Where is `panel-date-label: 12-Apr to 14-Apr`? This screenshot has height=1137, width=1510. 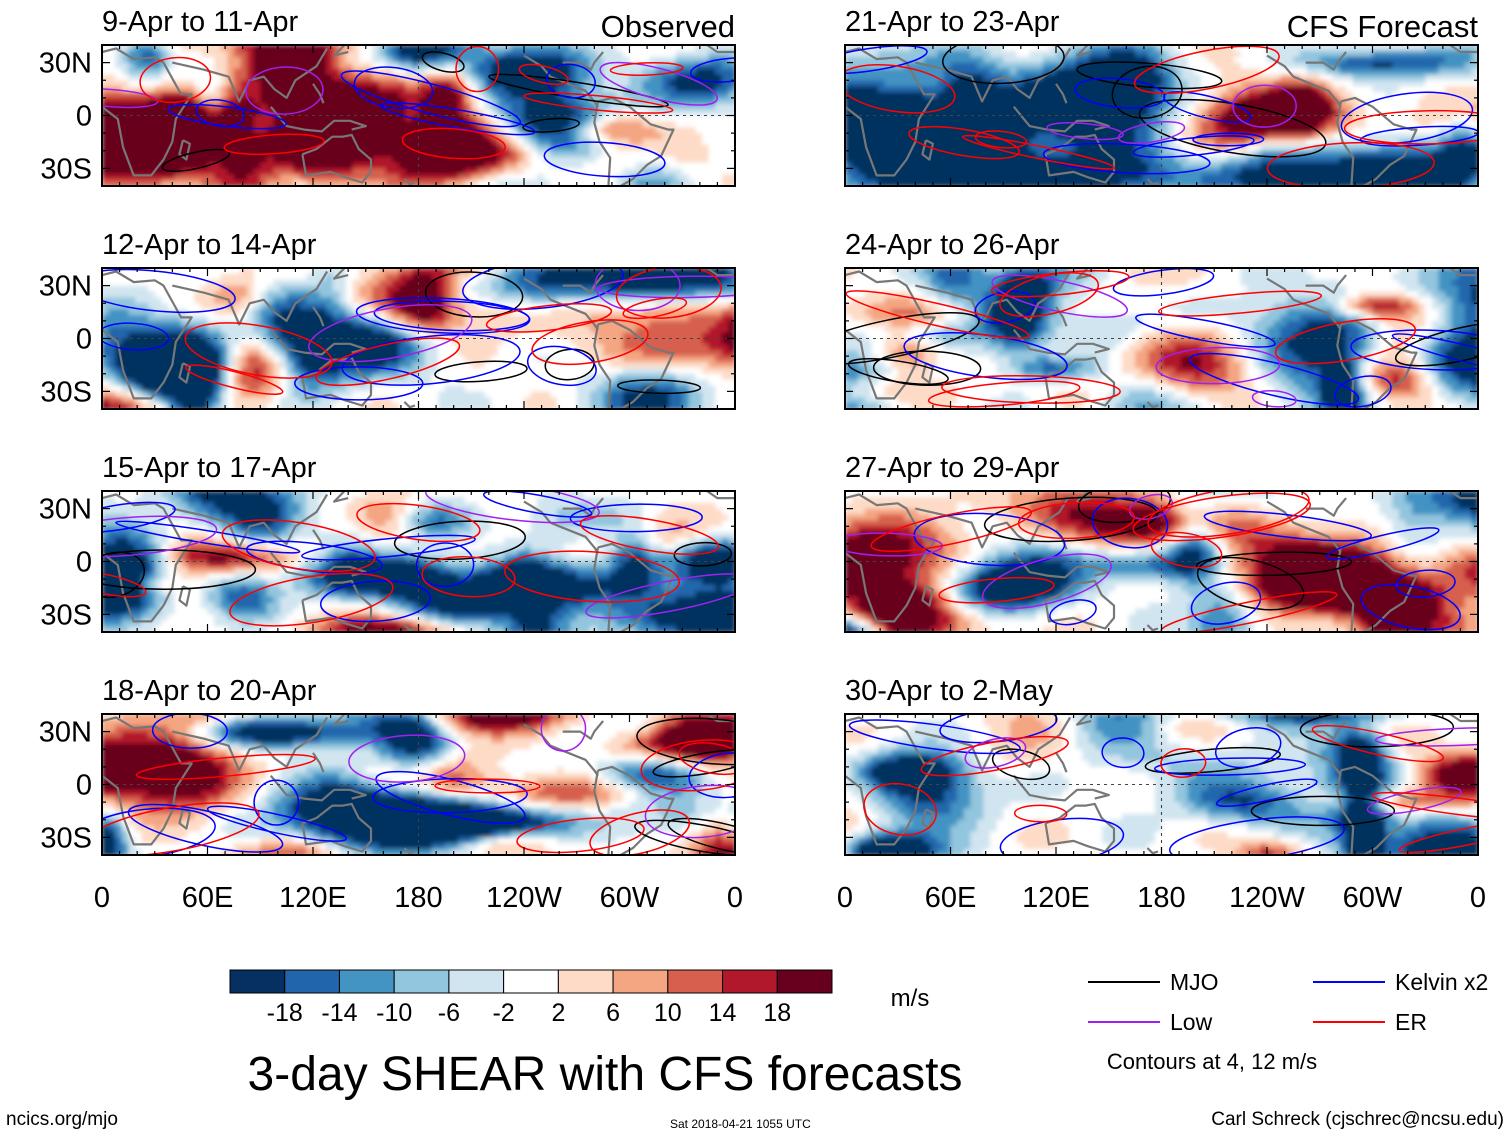 panel-date-label: 12-Apr to 14-Apr is located at coordinates (209, 245).